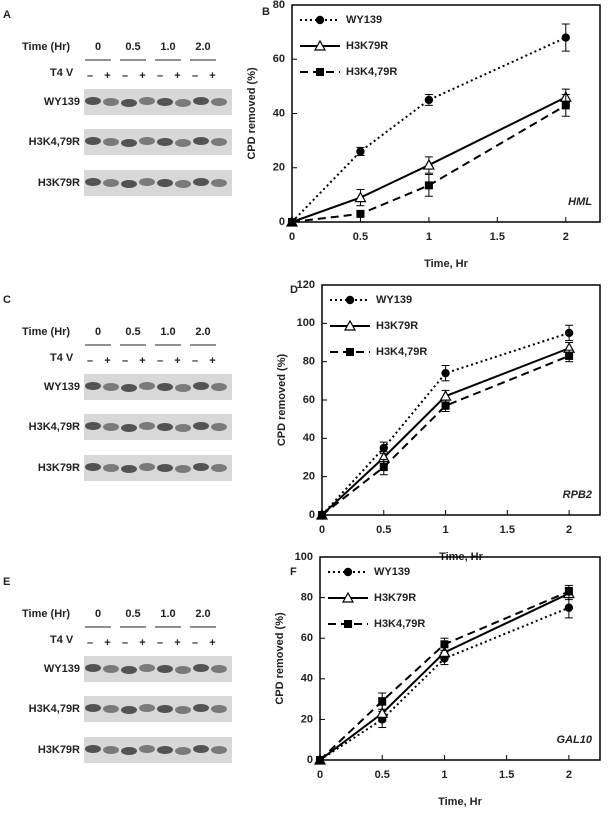  Describe the element at coordinates (6, 582) in the screenshot. I see `panel-letter: E` at that location.